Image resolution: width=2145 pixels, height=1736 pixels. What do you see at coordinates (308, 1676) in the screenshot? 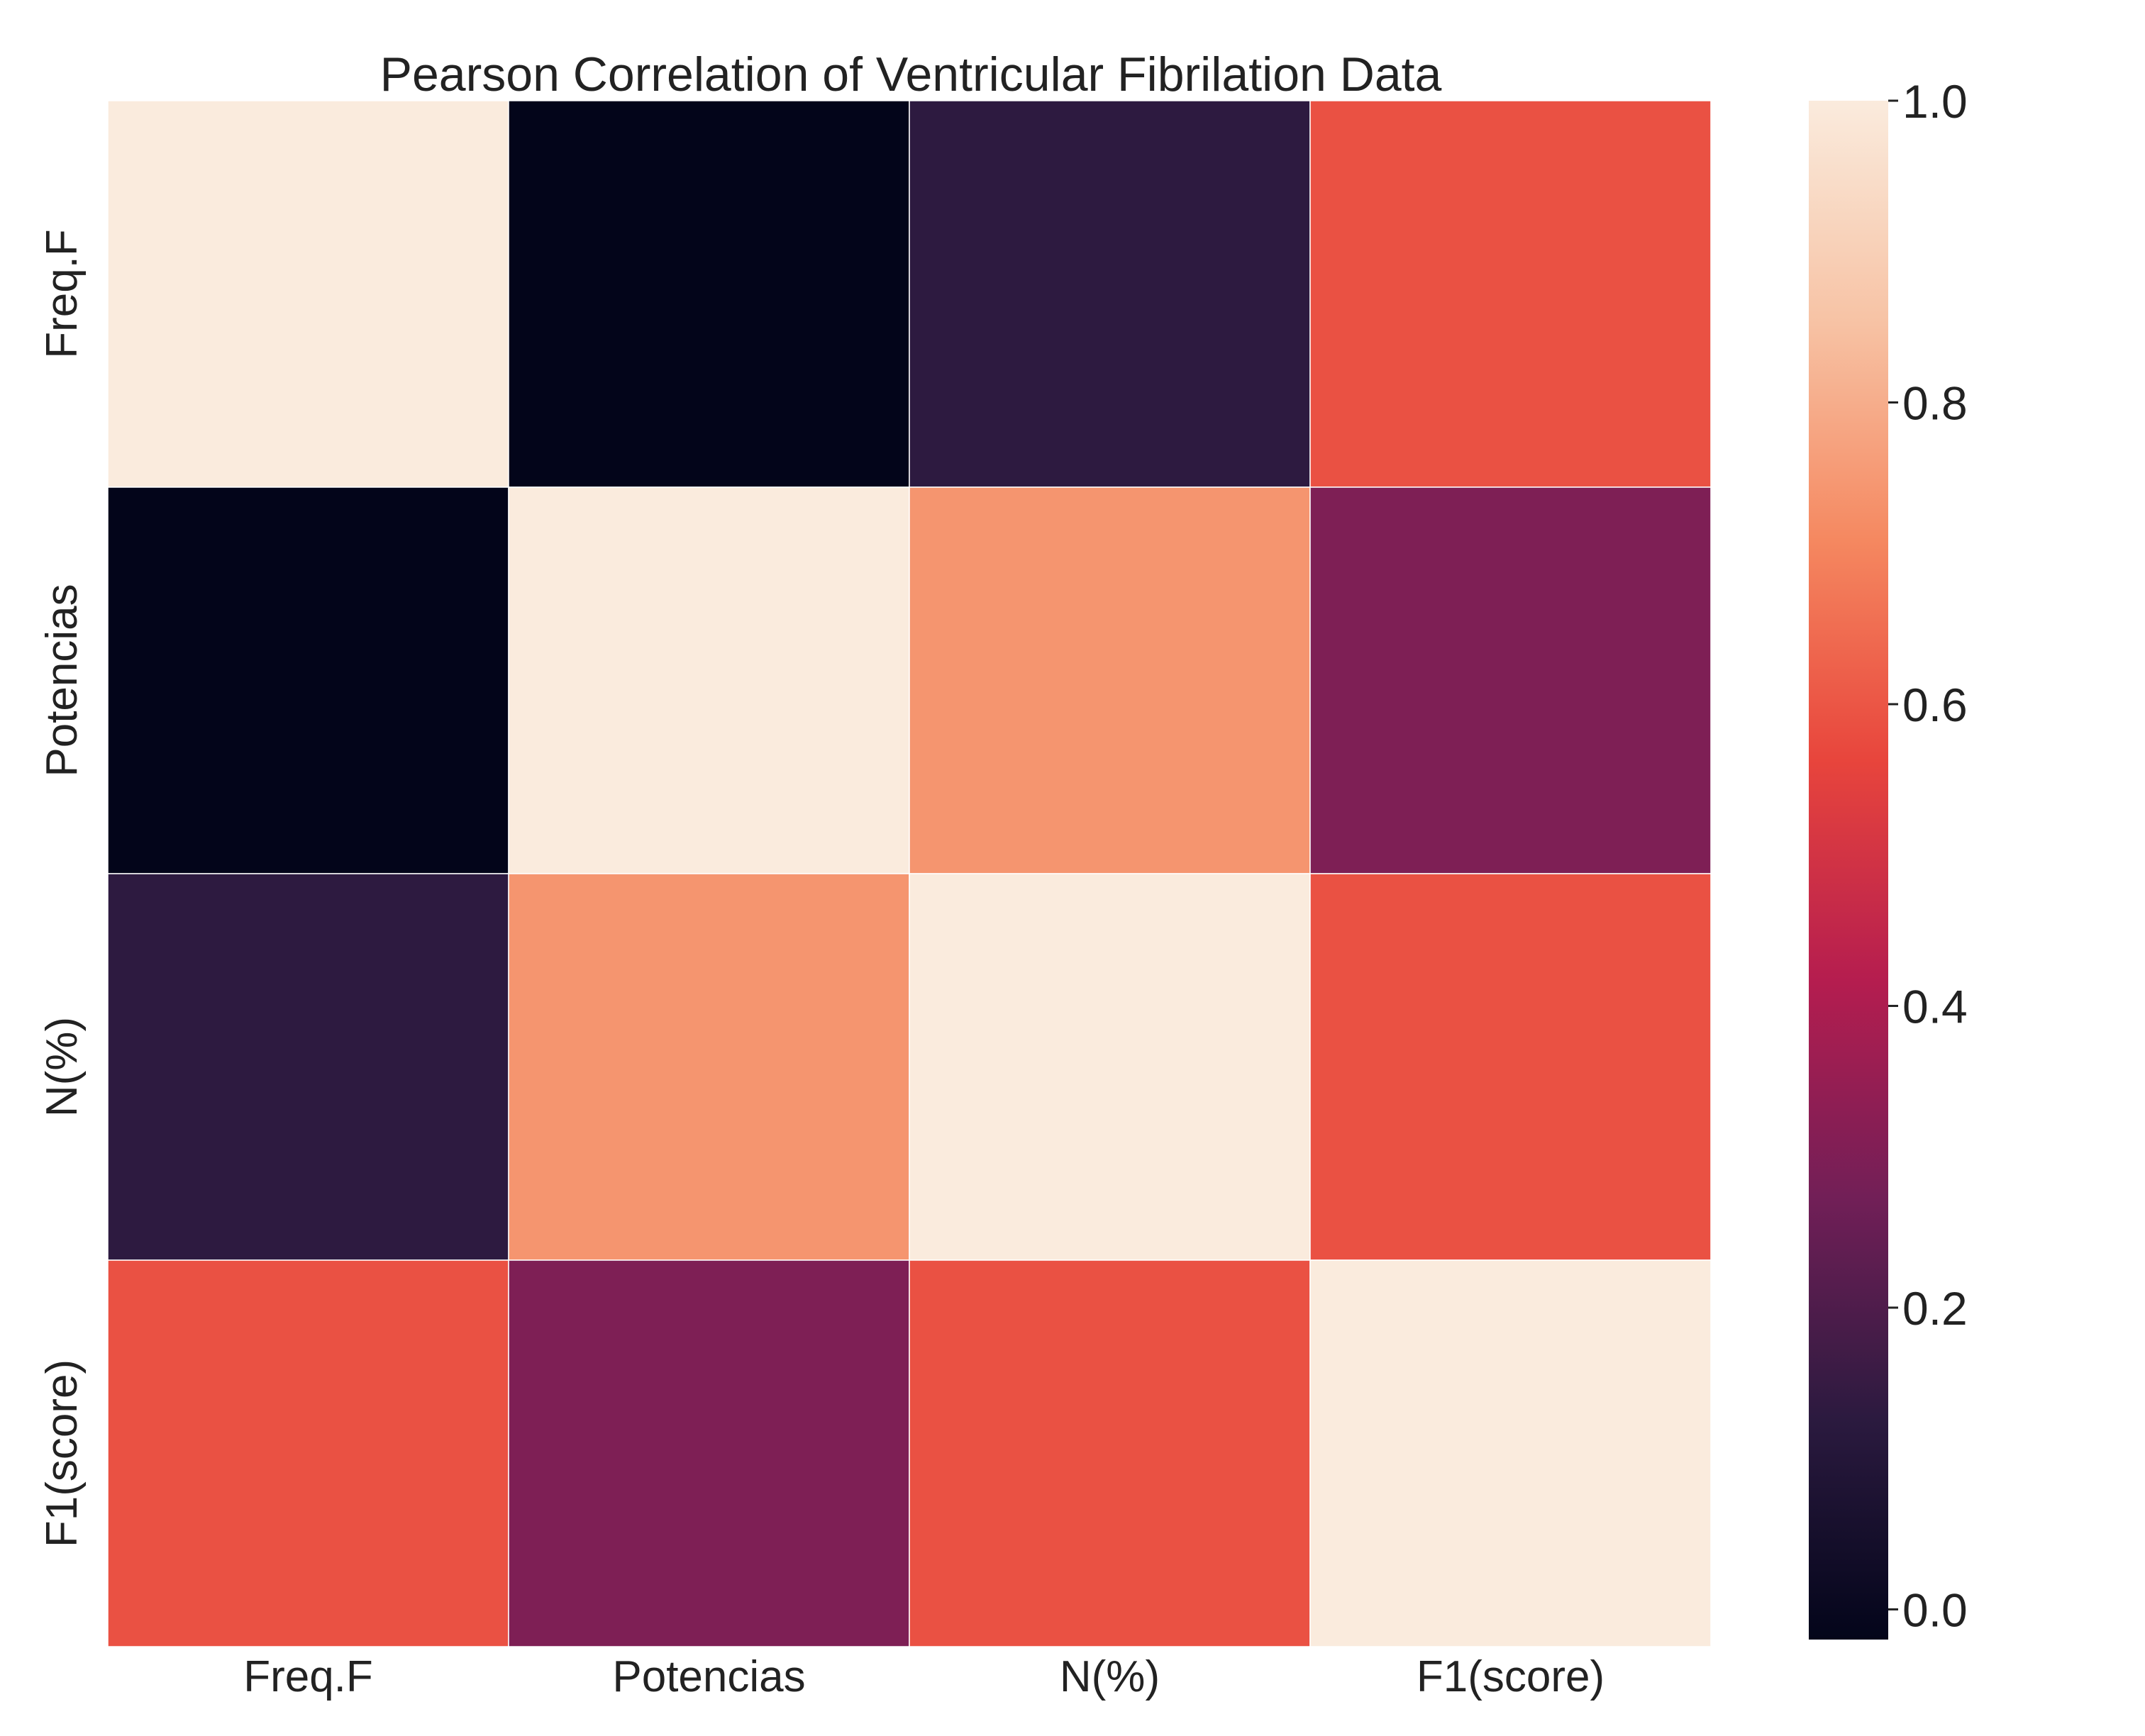
I see `x-tick-label: Freq.F` at bounding box center [308, 1676].